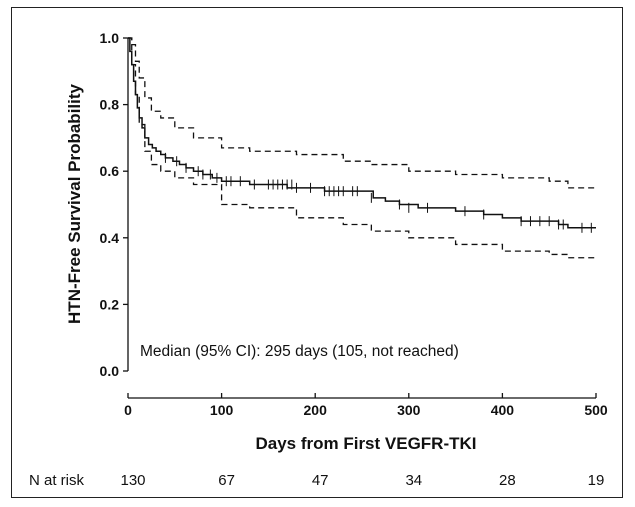 The width and height of the screenshot is (635, 507). What do you see at coordinates (110, 304) in the screenshot?
I see `y-tick-label: 0.2` at bounding box center [110, 304].